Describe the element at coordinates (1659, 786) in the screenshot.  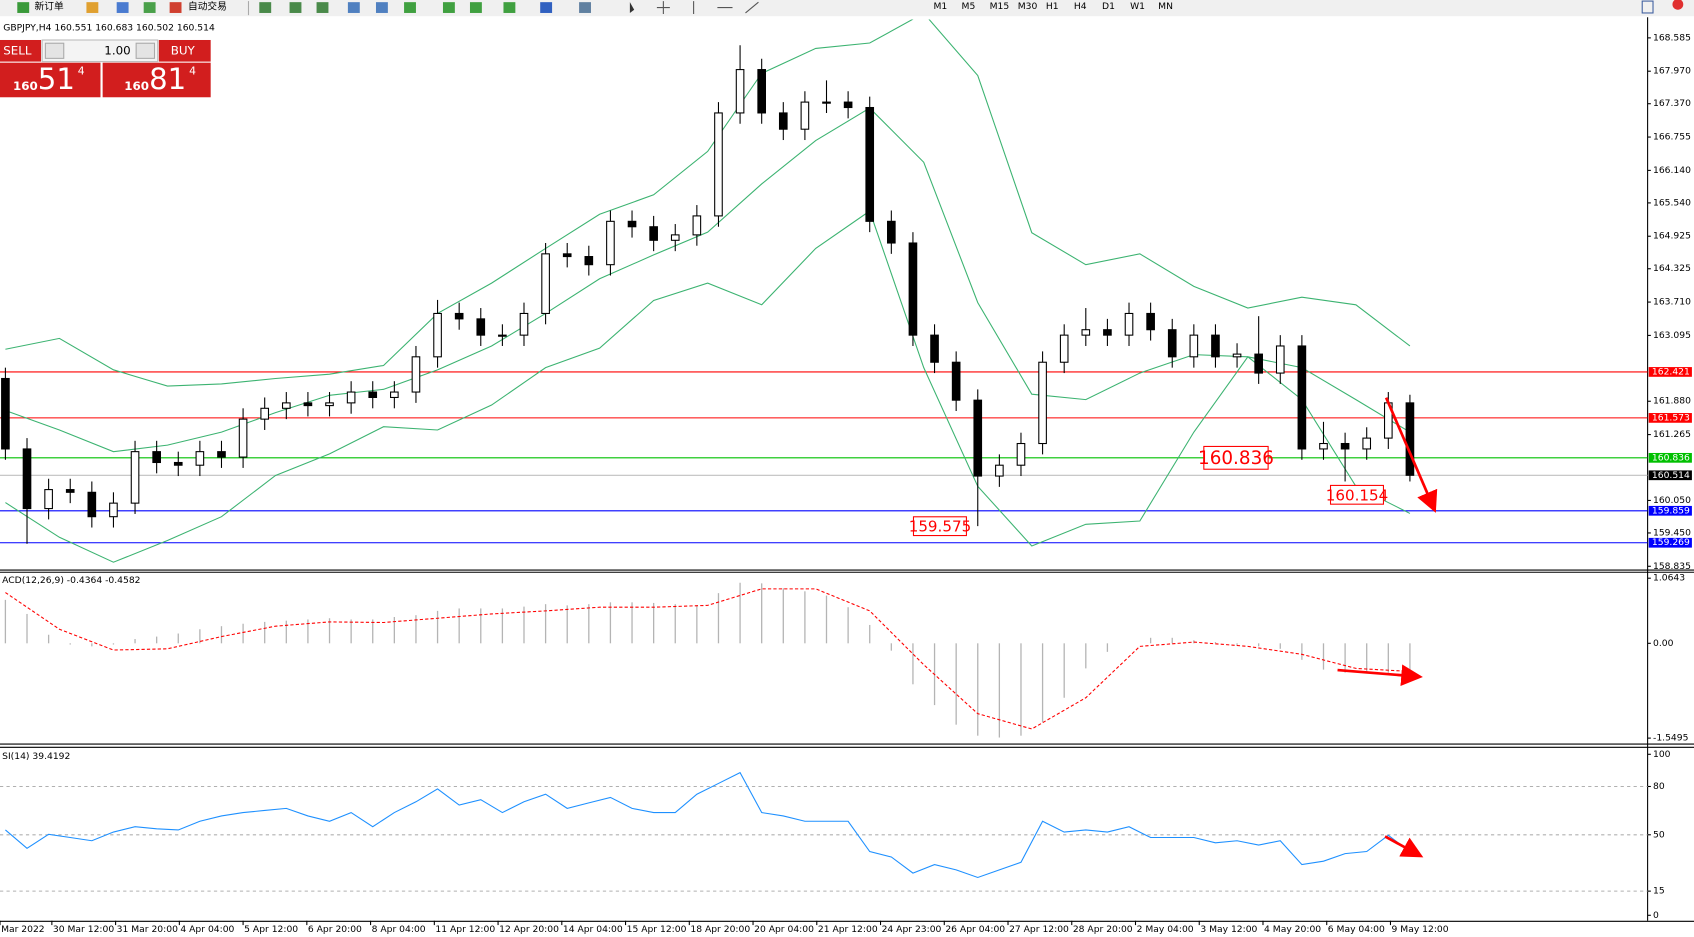
I see `y-tick-label: 80` at that location.